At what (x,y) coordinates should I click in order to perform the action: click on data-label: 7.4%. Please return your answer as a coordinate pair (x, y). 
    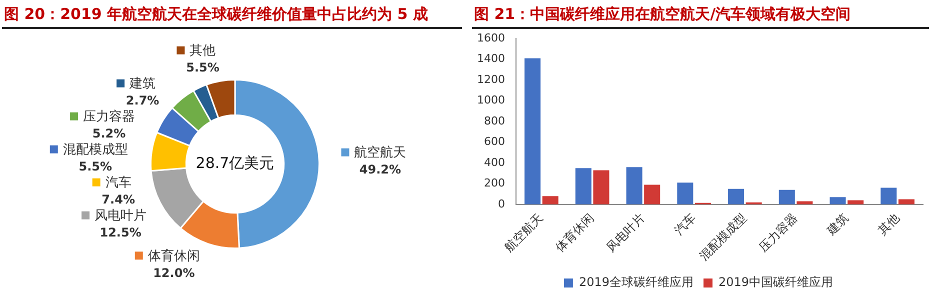
    Looking at the image, I should click on (118, 199).